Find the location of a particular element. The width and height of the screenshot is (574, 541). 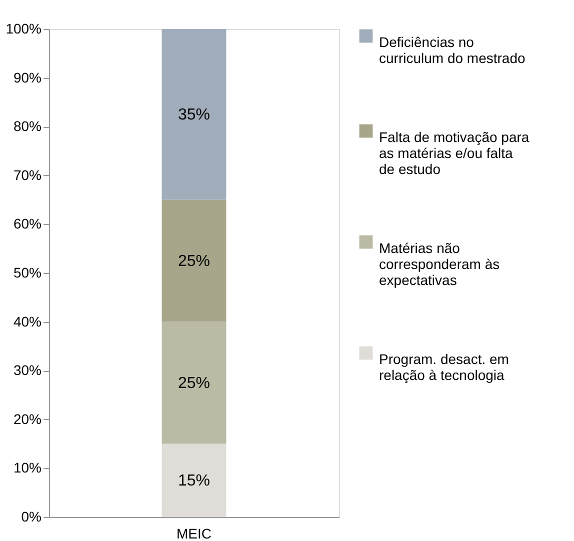

y-tick-label: 10% is located at coordinates (27, 468).